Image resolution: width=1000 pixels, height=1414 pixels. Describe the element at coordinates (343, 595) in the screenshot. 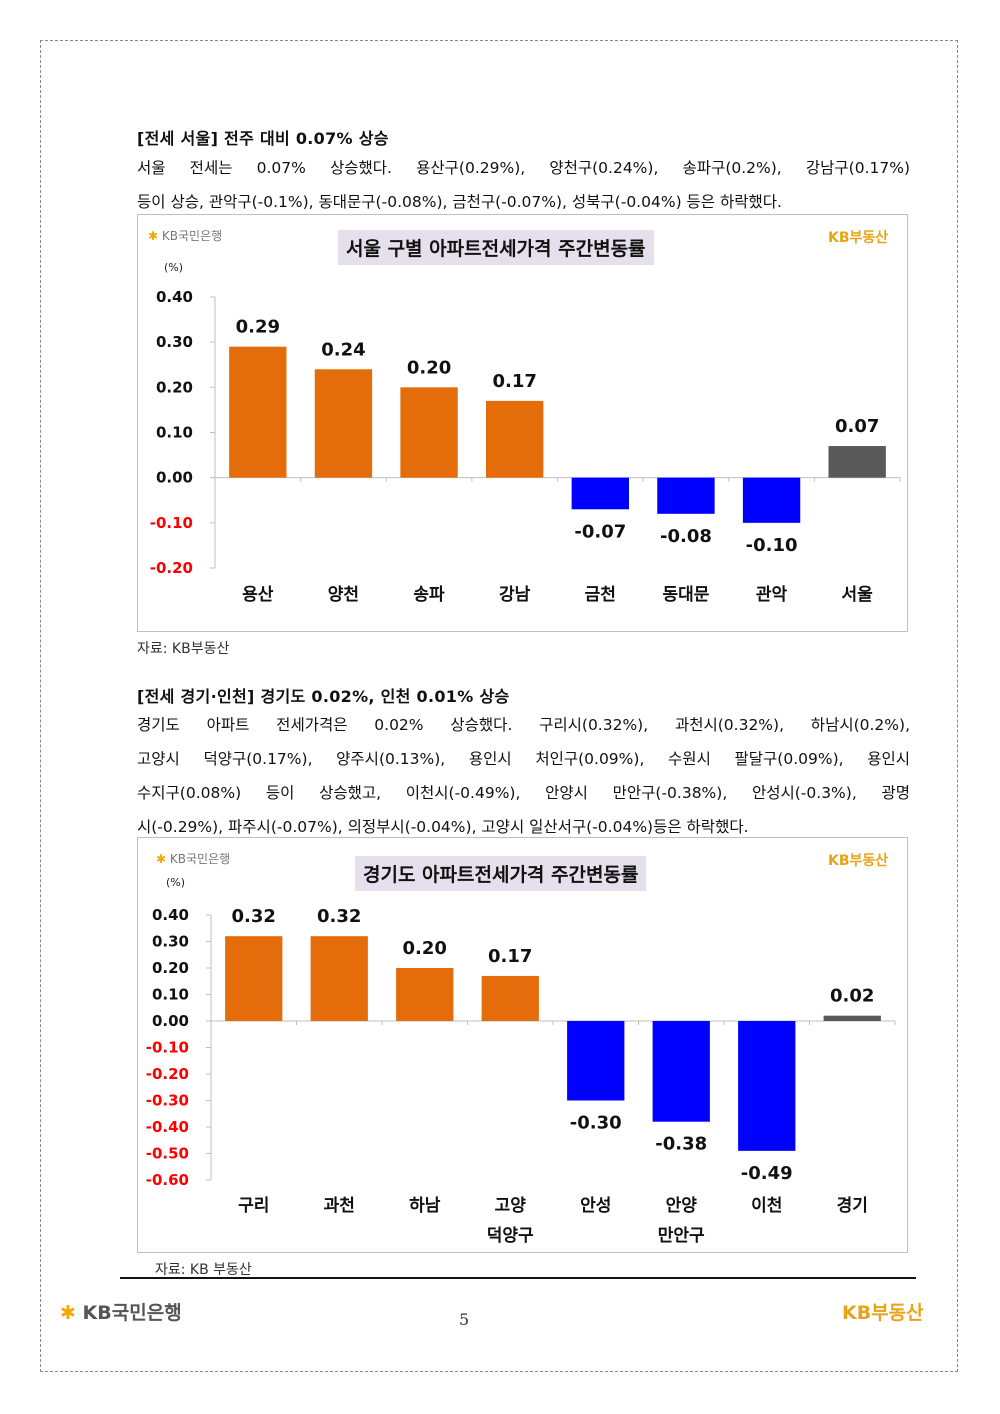

I see `x-category-label: 양천` at that location.